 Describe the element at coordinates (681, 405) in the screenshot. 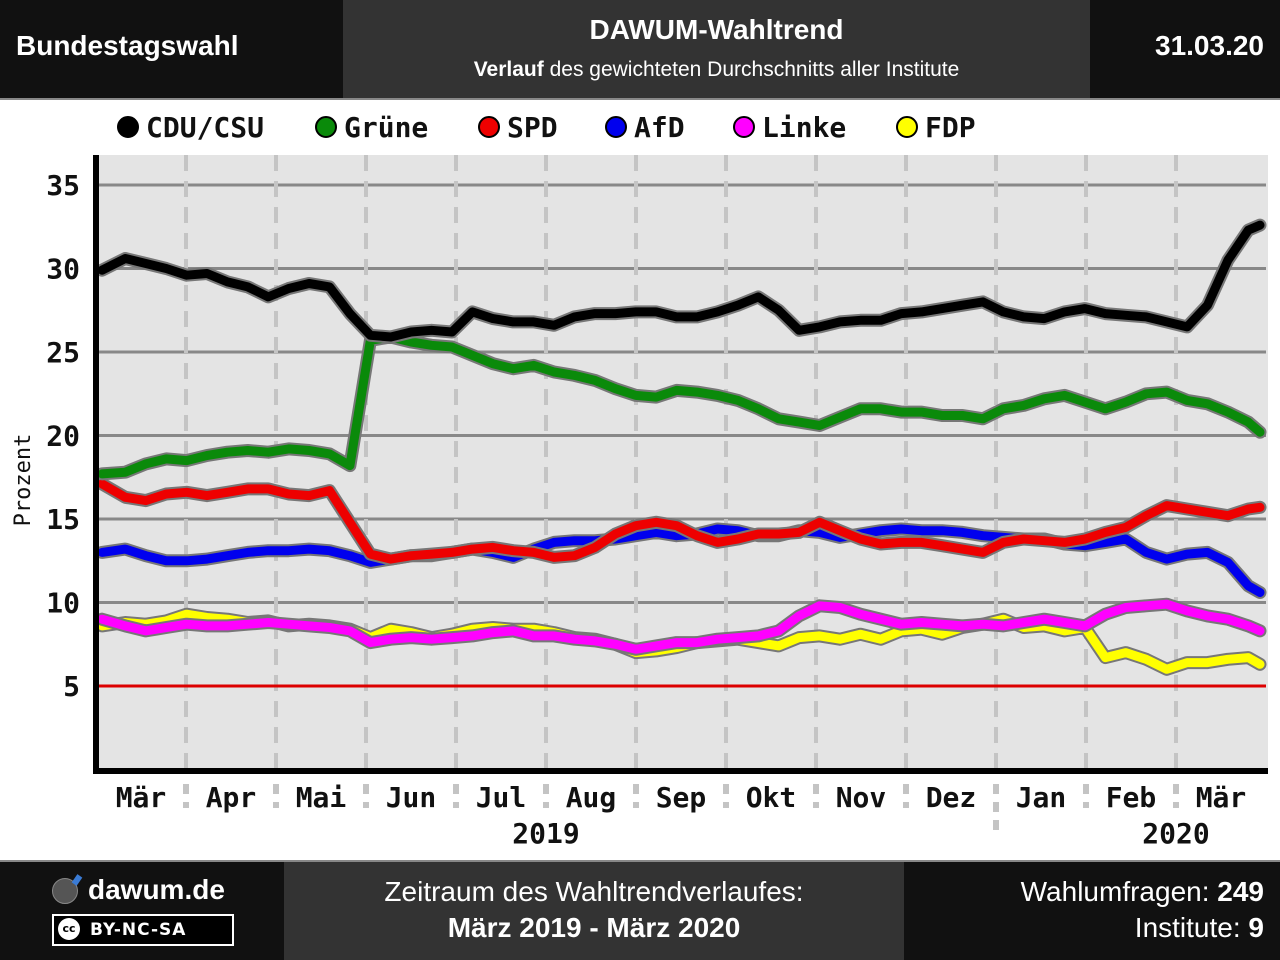

I see `series-line-gr-ne` at that location.